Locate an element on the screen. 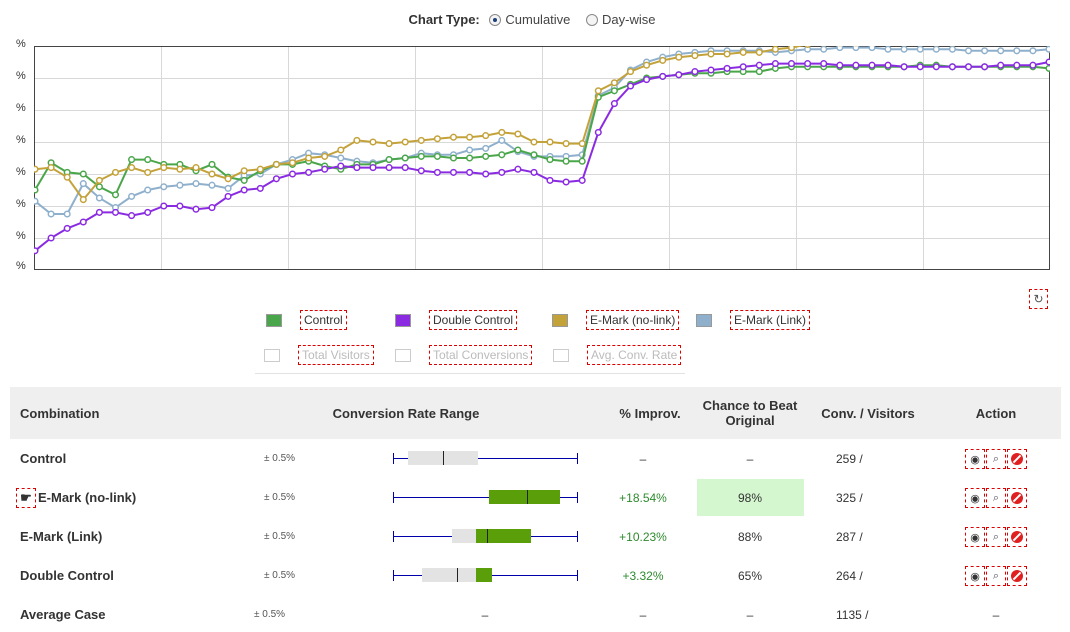 This screenshot has height=632, width=1070. table-row: Control ± 0.5% – – 259 / ◉ ⌕ is located at coordinates (535, 458).